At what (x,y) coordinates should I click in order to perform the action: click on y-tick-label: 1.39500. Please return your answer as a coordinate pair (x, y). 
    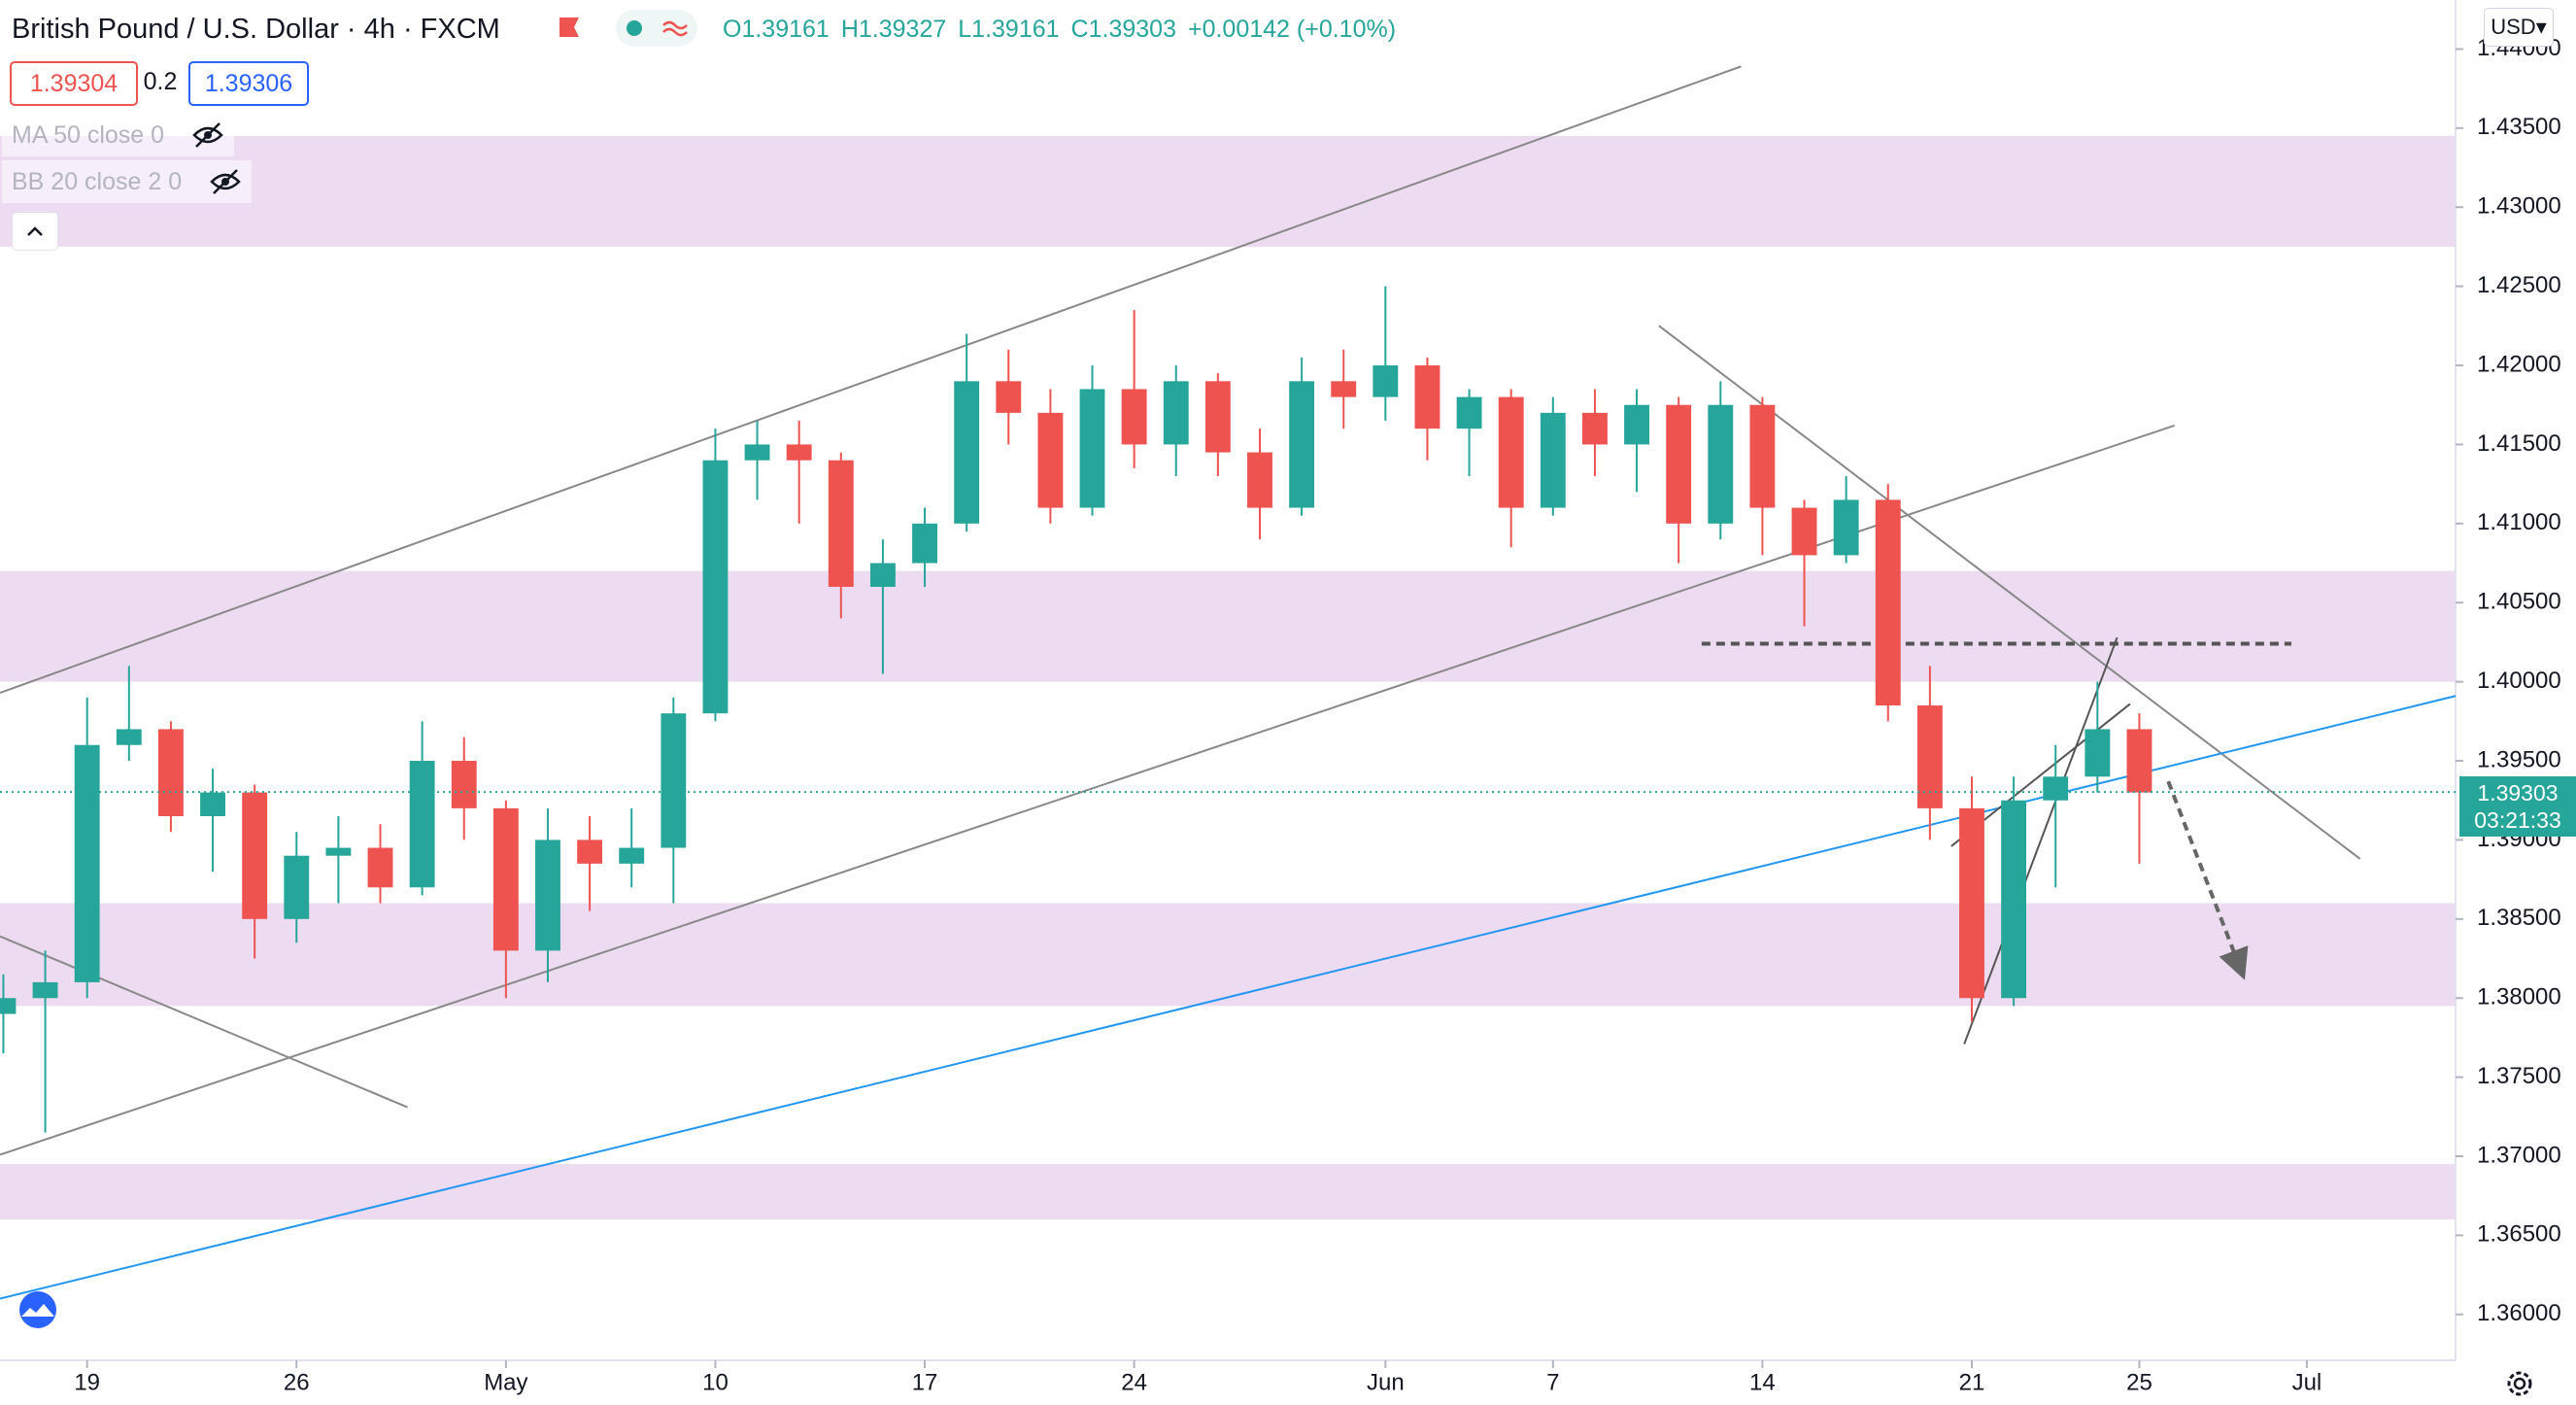
    Looking at the image, I should click on (2519, 759).